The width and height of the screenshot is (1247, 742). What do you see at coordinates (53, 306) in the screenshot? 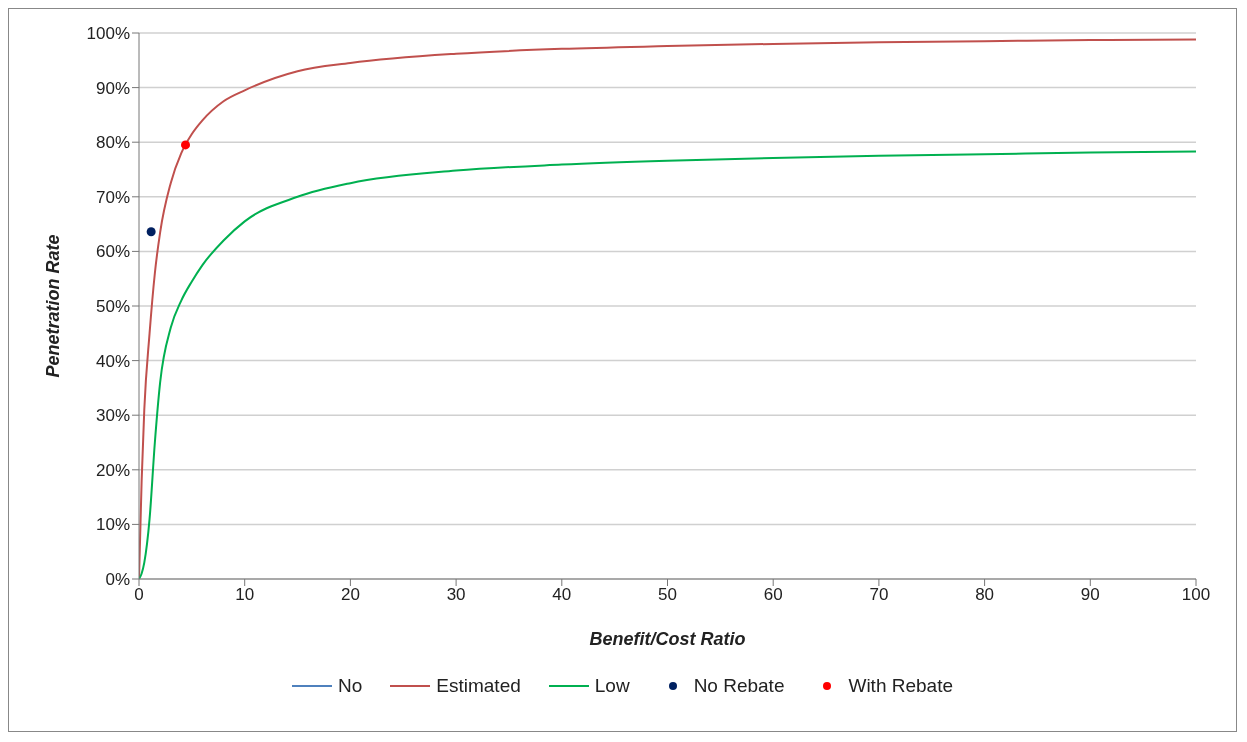
I see `y-axis-title: Penetration Rate` at bounding box center [53, 306].